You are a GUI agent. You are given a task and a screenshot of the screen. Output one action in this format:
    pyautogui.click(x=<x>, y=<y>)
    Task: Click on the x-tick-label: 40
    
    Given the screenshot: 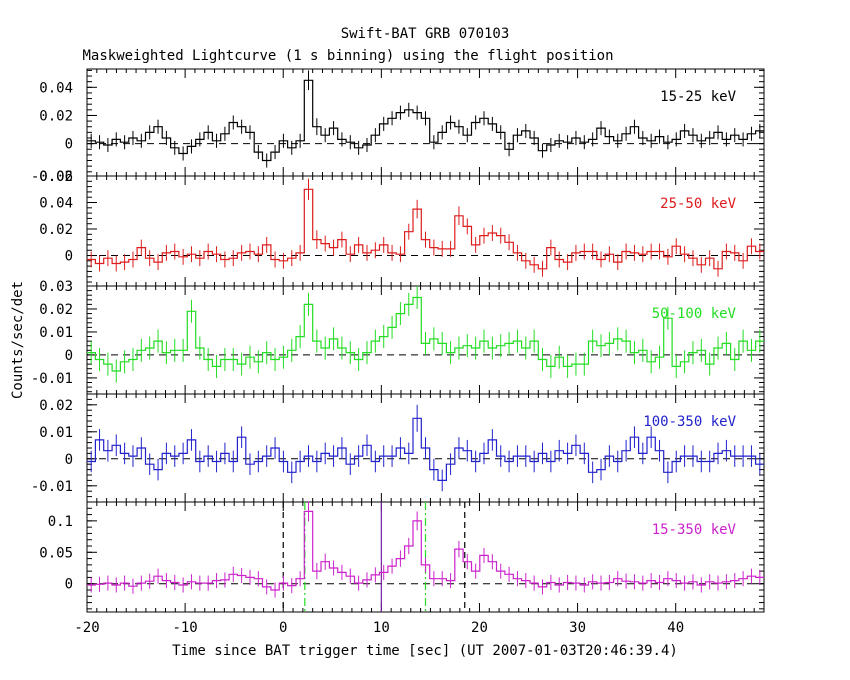 What is the action you would take?
    pyautogui.click(x=675, y=628)
    